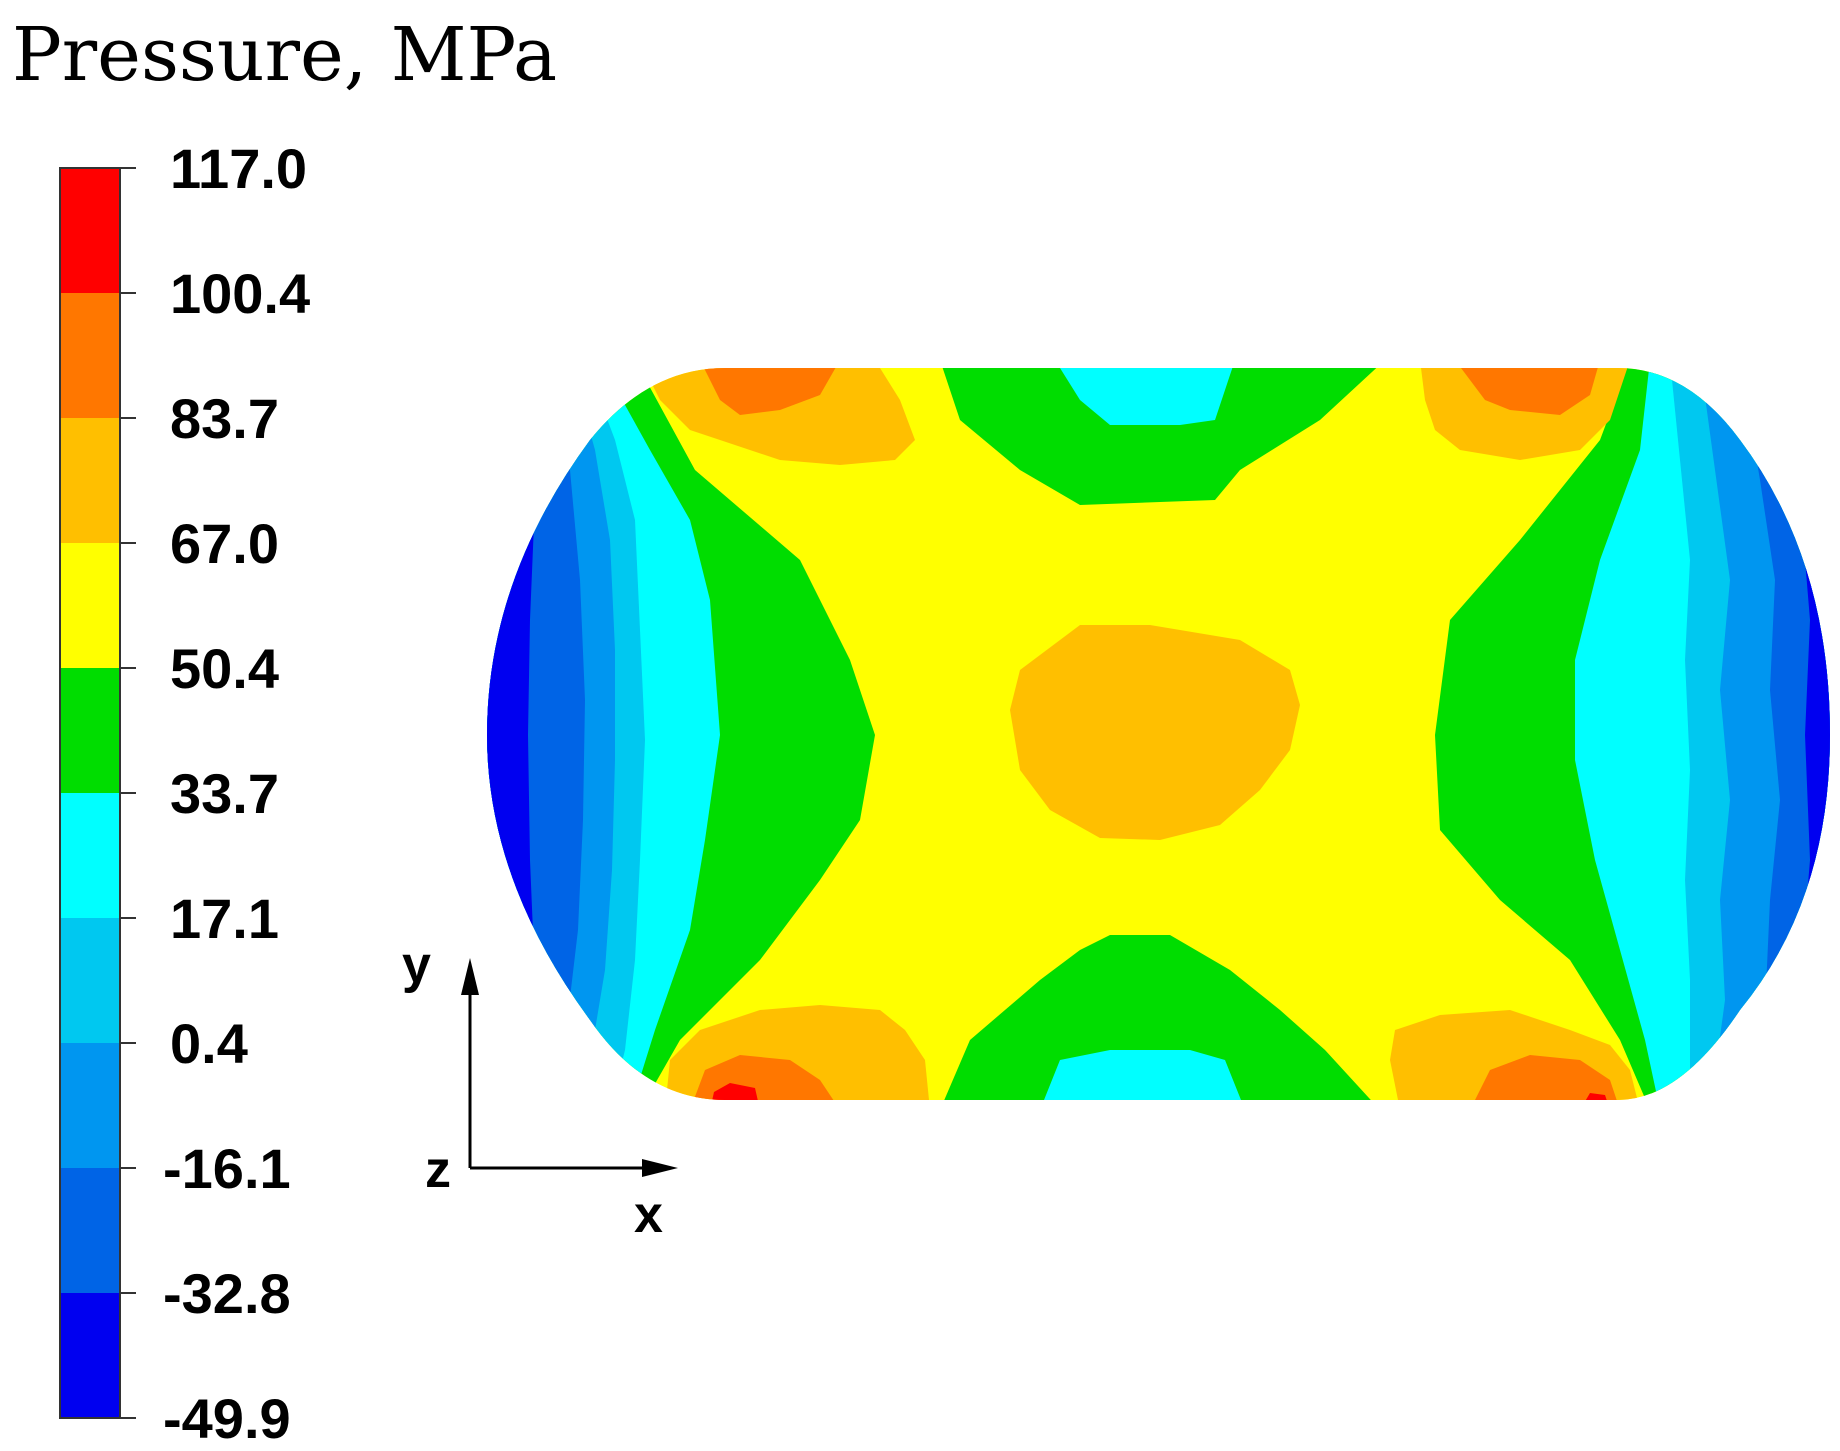 This screenshot has width=1840, height=1451. What do you see at coordinates (227, 1293) in the screenshot?
I see `colorbar-tick-label: -32.8` at bounding box center [227, 1293].